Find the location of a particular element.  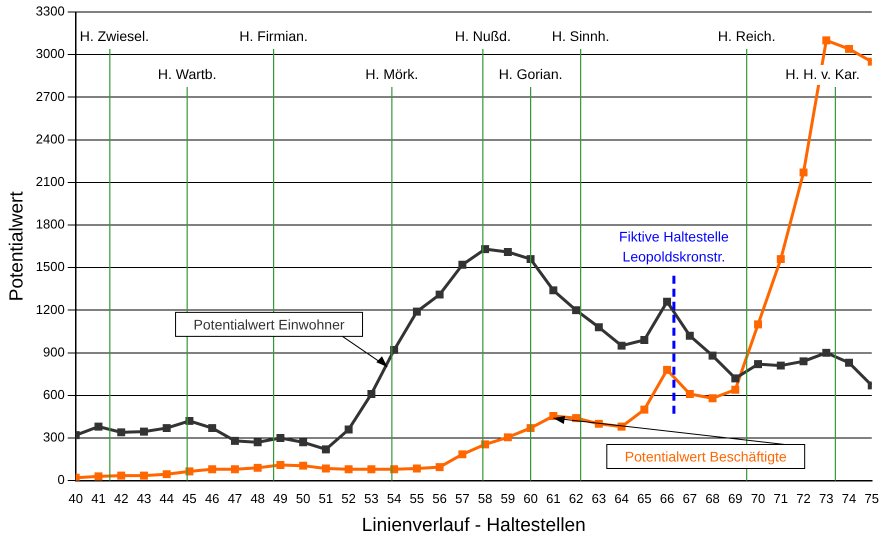

x-tick-label: 73 is located at coordinates (826, 498).